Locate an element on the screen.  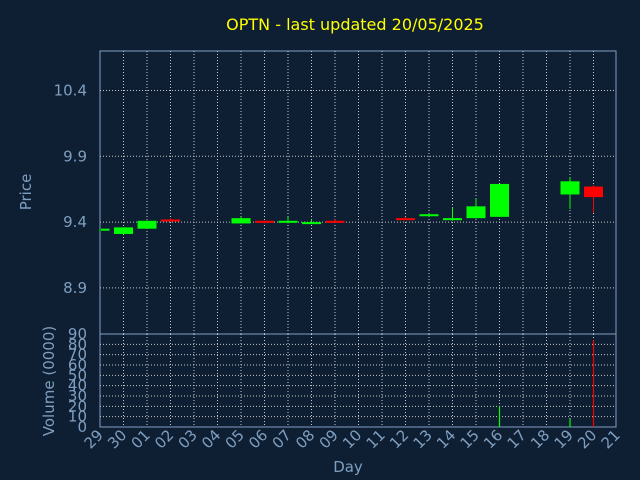
price-tick-label: 8.9 is located at coordinates (75, 288).